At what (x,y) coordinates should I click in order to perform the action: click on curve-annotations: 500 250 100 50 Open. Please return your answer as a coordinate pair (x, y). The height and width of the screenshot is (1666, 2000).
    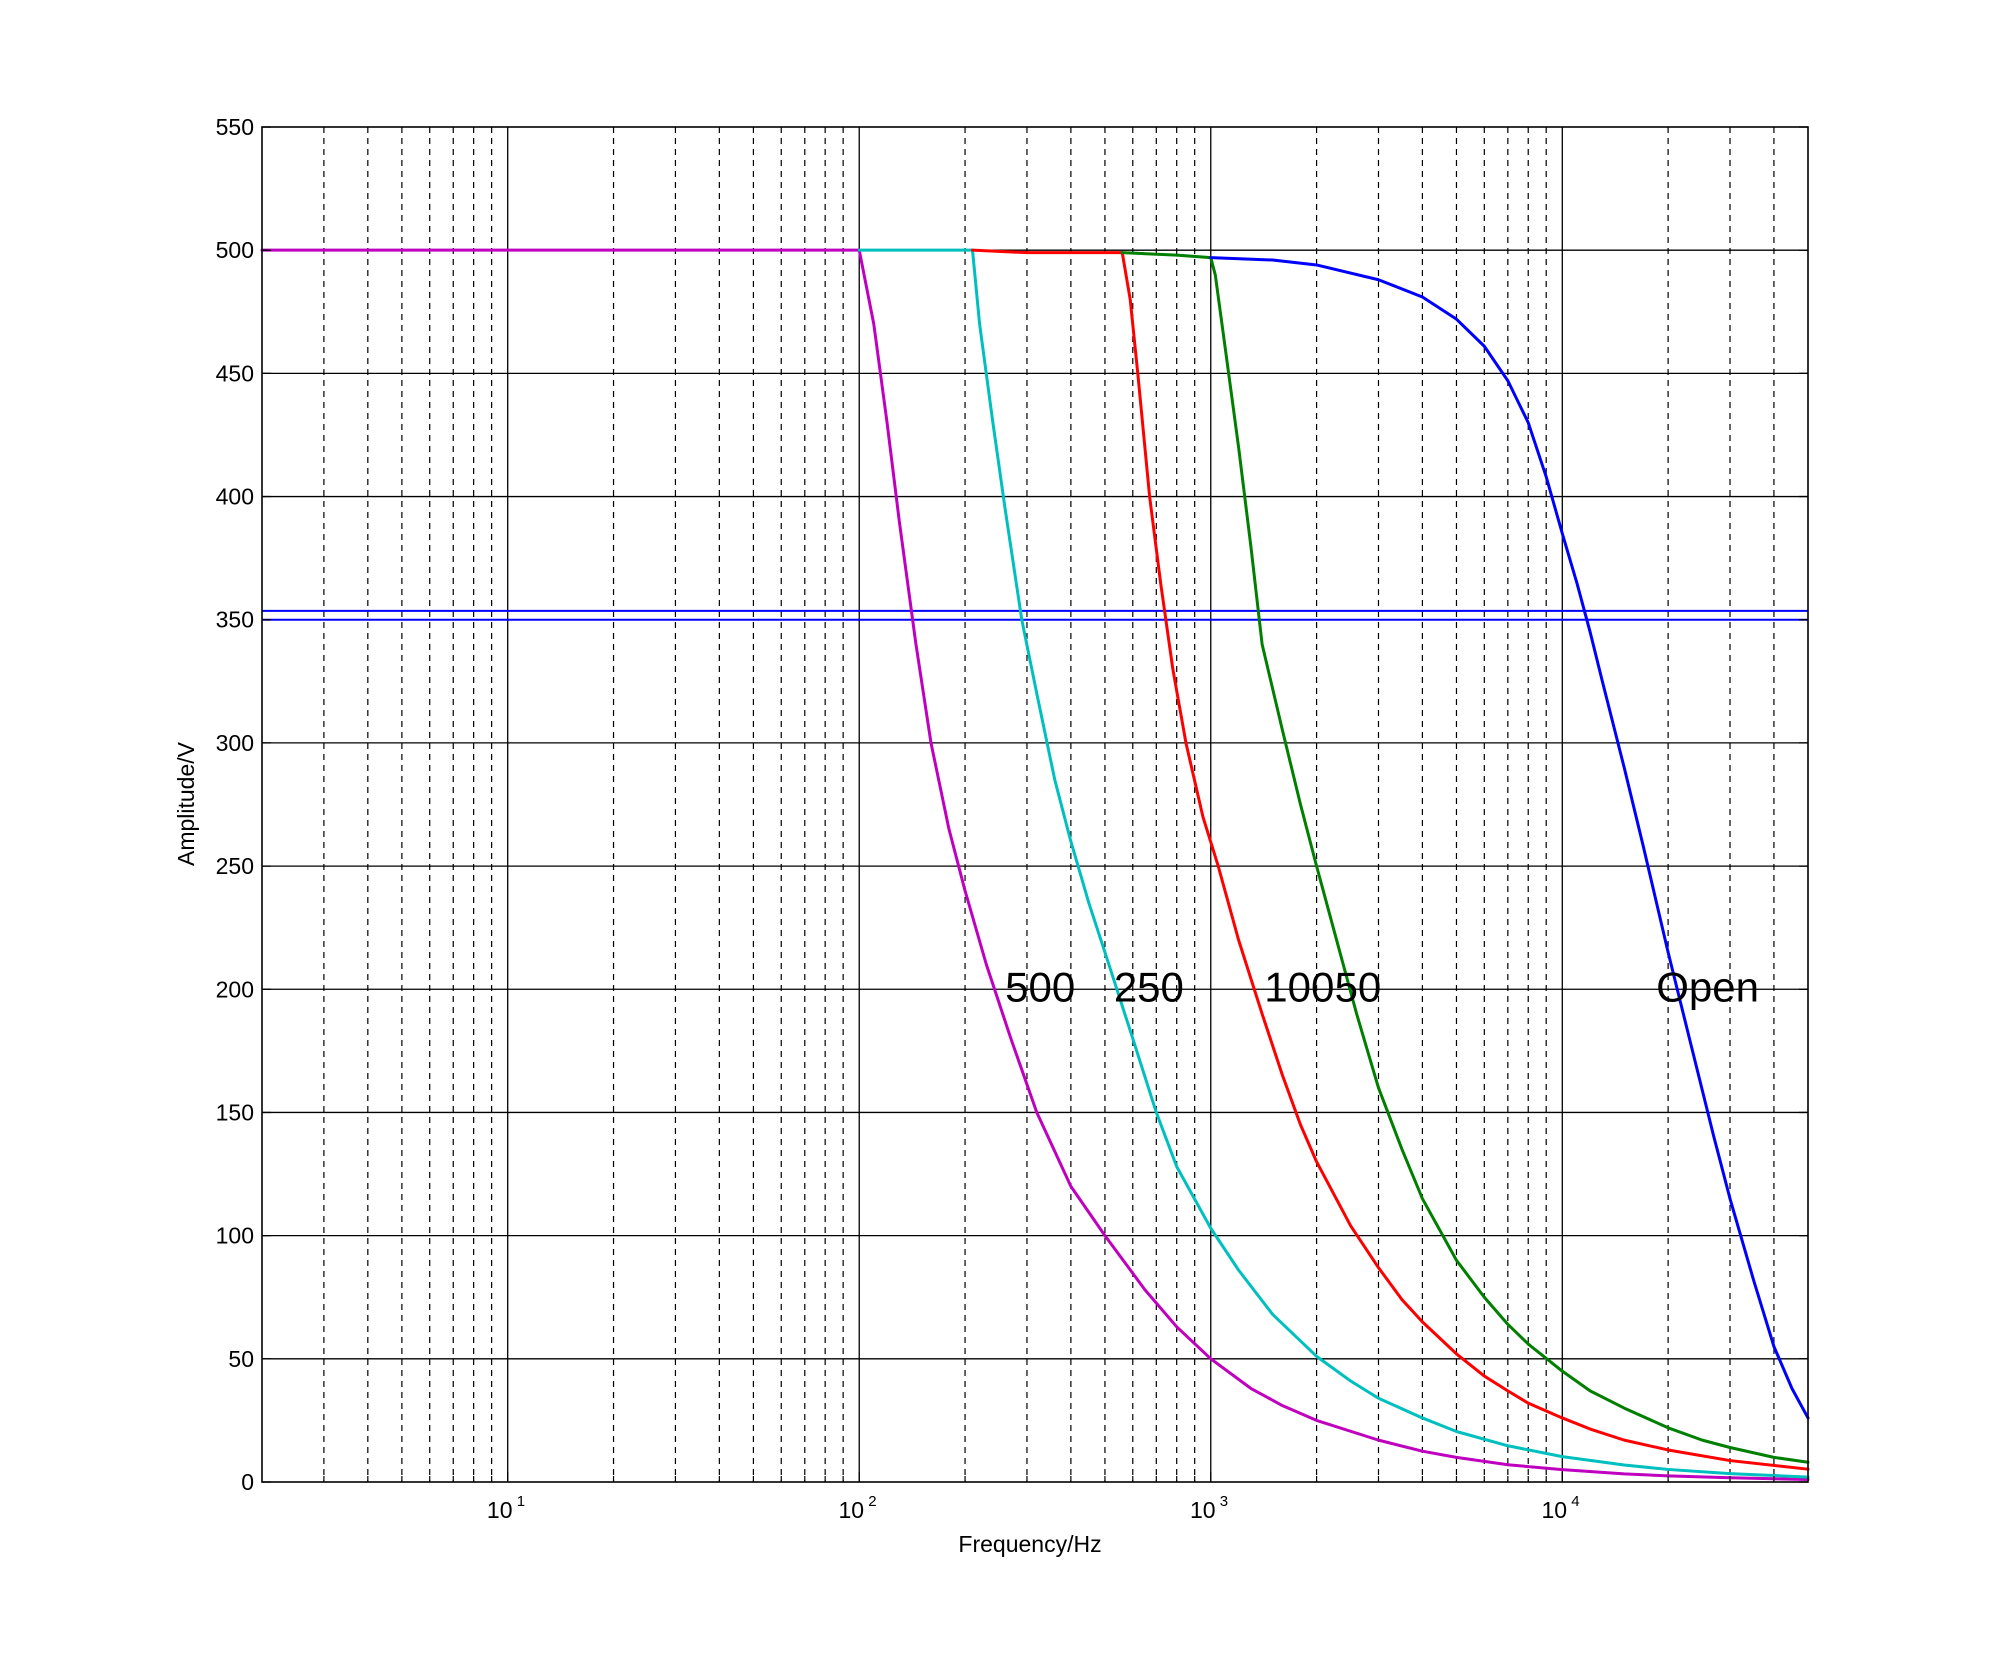
    Looking at the image, I should click on (1382, 986).